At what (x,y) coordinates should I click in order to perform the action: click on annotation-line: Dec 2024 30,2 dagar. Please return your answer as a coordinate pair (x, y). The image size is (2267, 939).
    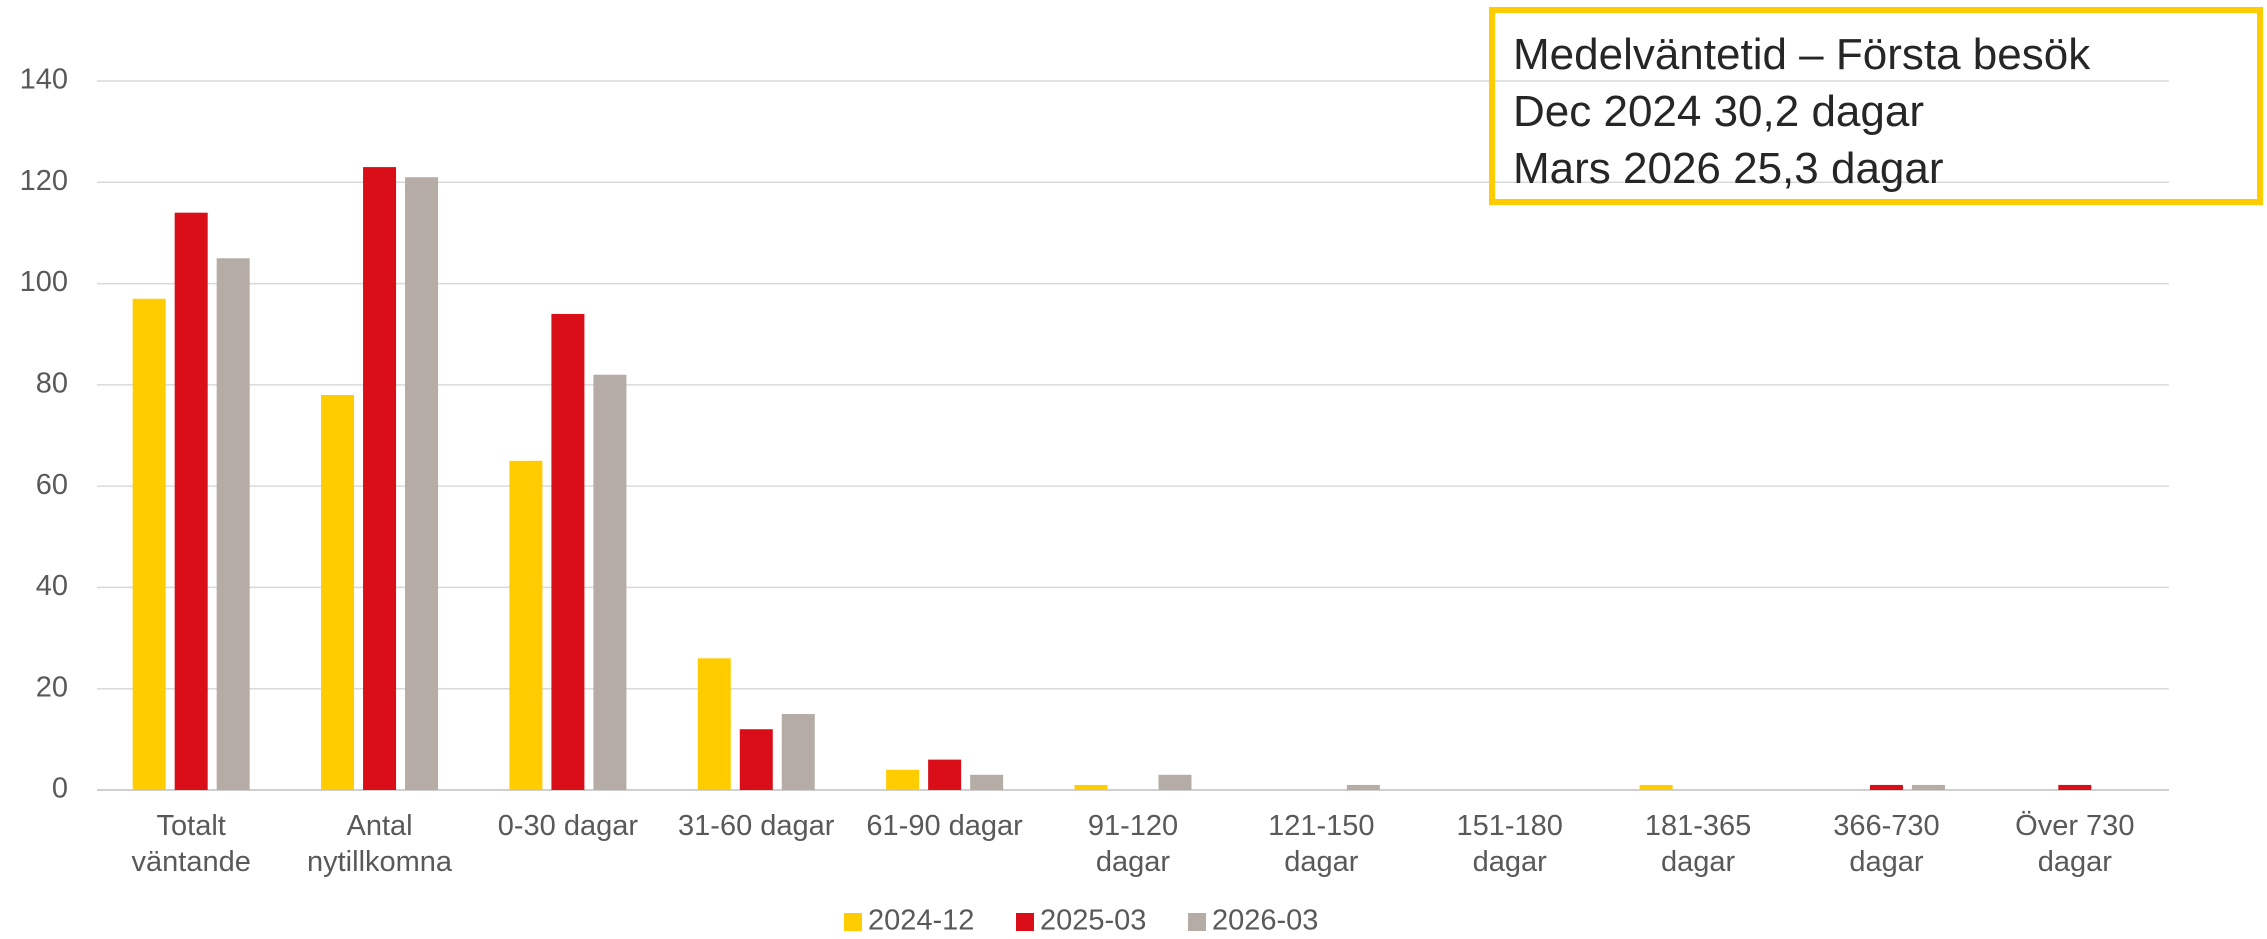
    Looking at the image, I should click on (1718, 111).